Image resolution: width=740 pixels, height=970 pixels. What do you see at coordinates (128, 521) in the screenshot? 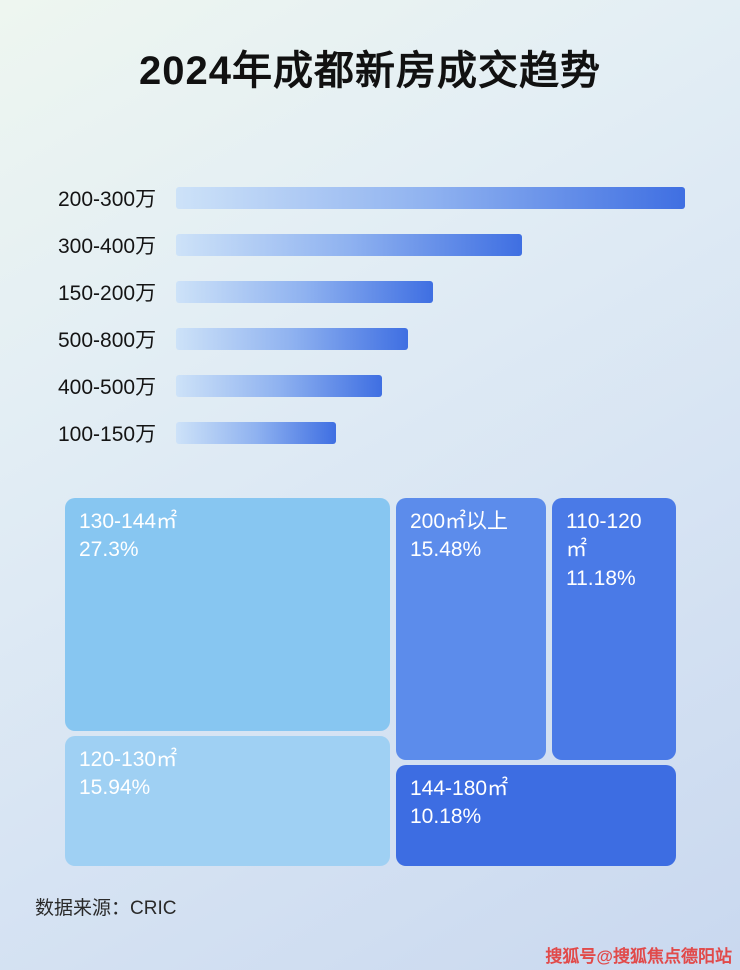
I see `treemap-block-label: 130-144㎡` at bounding box center [128, 521].